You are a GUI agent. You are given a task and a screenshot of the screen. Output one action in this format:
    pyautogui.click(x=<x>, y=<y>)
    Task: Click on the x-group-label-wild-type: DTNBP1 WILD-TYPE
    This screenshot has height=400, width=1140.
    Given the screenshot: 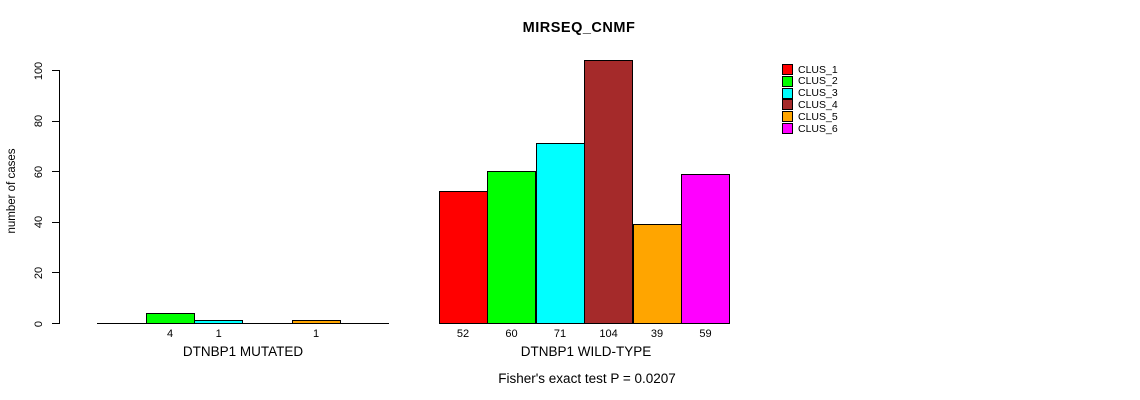 What is the action you would take?
    pyautogui.click(x=586, y=351)
    